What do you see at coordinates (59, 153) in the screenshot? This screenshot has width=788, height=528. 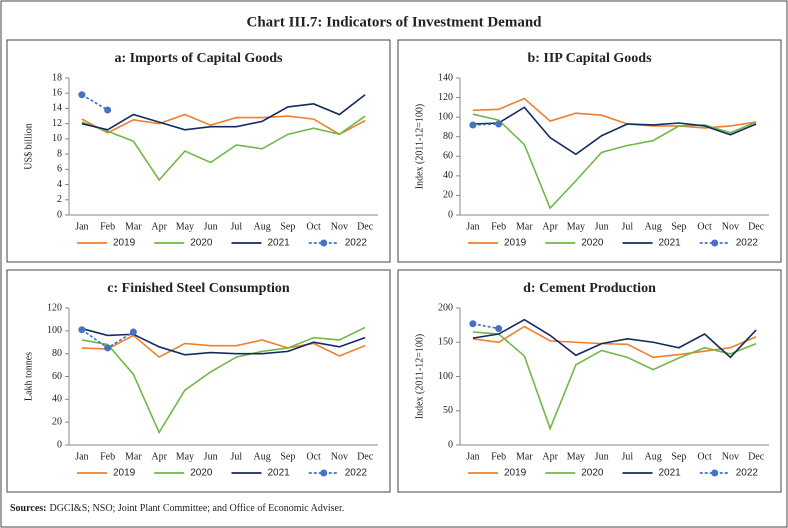 I see `y-tick-label: 8` at bounding box center [59, 153].